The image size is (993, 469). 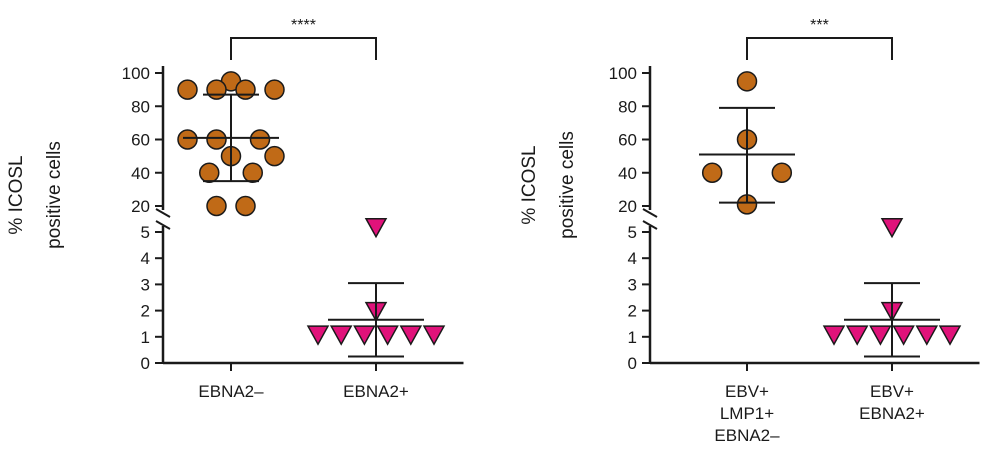 I want to click on significance-label: ***, so click(x=819, y=25).